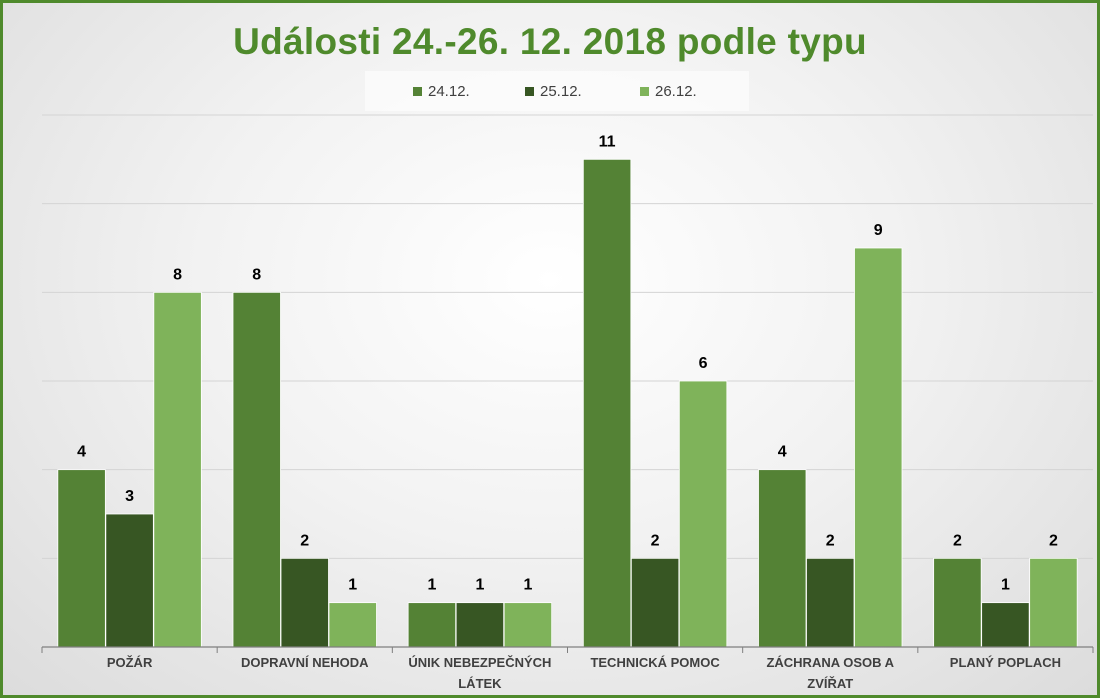 The image size is (1100, 698). I want to click on chart-legend: 24.12. 25.12. 26.12., so click(557, 91).